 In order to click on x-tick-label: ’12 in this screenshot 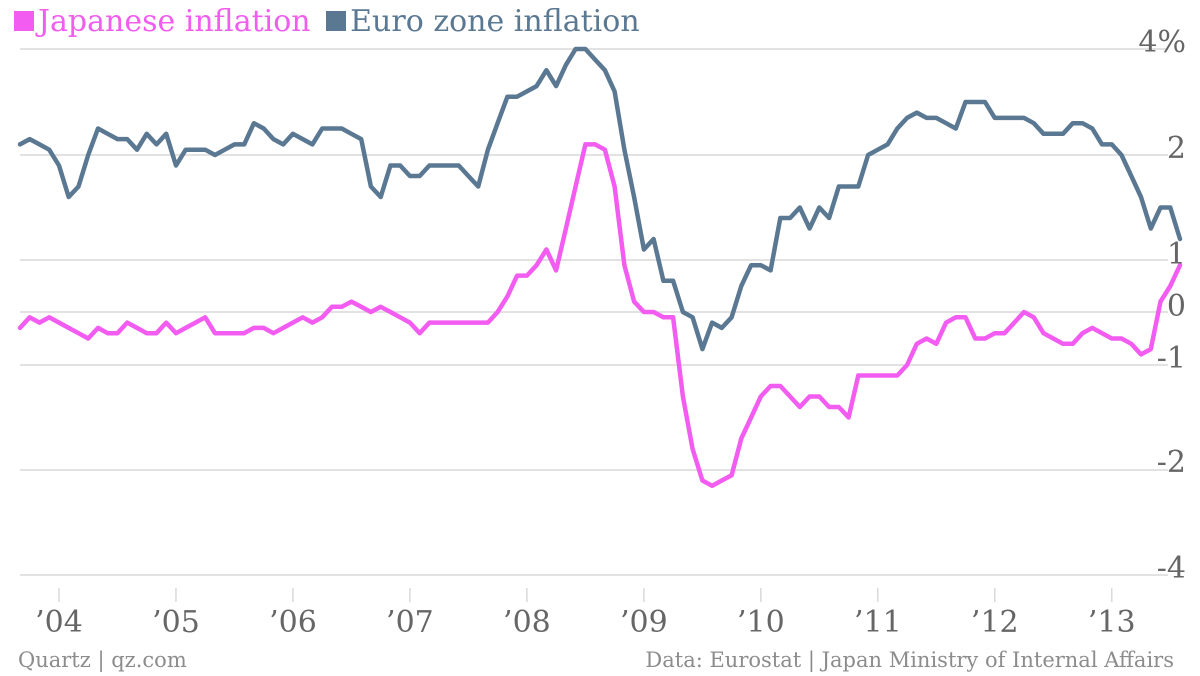, I will do `click(995, 622)`.